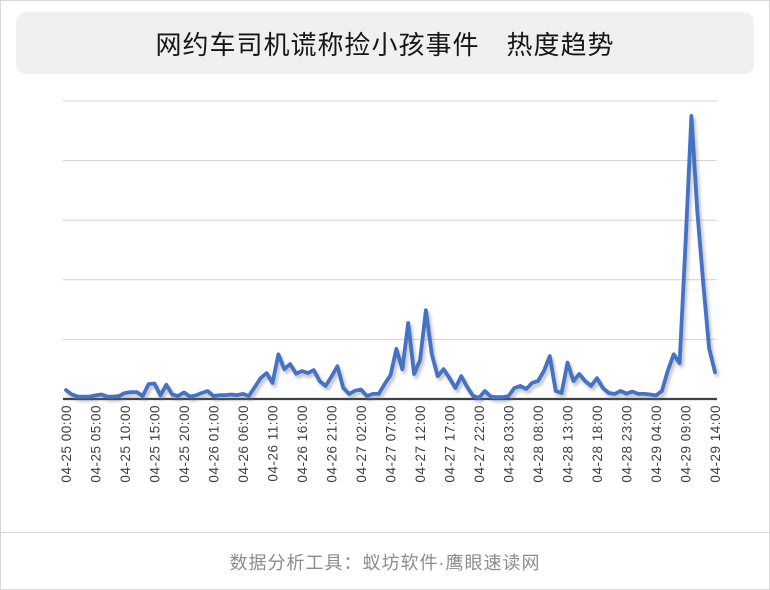  What do you see at coordinates (568, 444) in the screenshot?
I see `x-tick-label: 04-28 13:00` at bounding box center [568, 444].